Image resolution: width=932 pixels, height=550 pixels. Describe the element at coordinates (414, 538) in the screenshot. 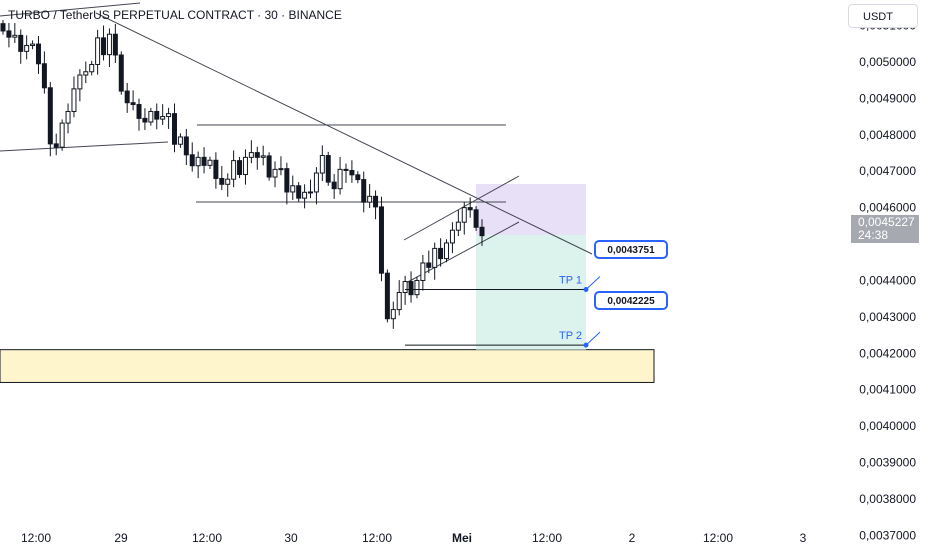

I see `time-axis: 12:00 29 12:00 30 12:00 Mei 12:00 2 12:00 3` at that location.